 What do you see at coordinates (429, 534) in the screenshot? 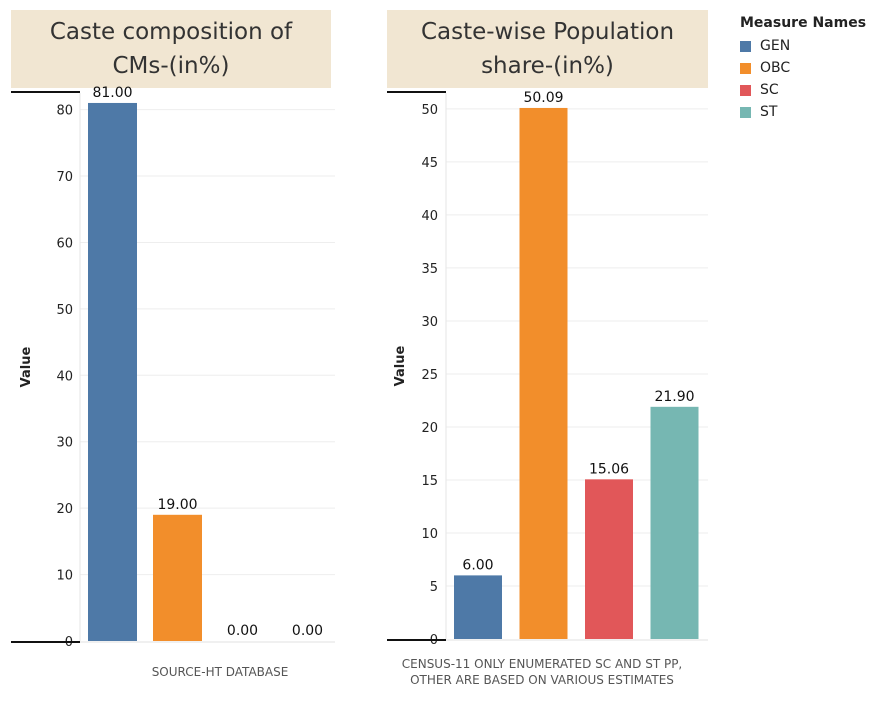
I see `right-y-tick-label: 10` at bounding box center [429, 534].